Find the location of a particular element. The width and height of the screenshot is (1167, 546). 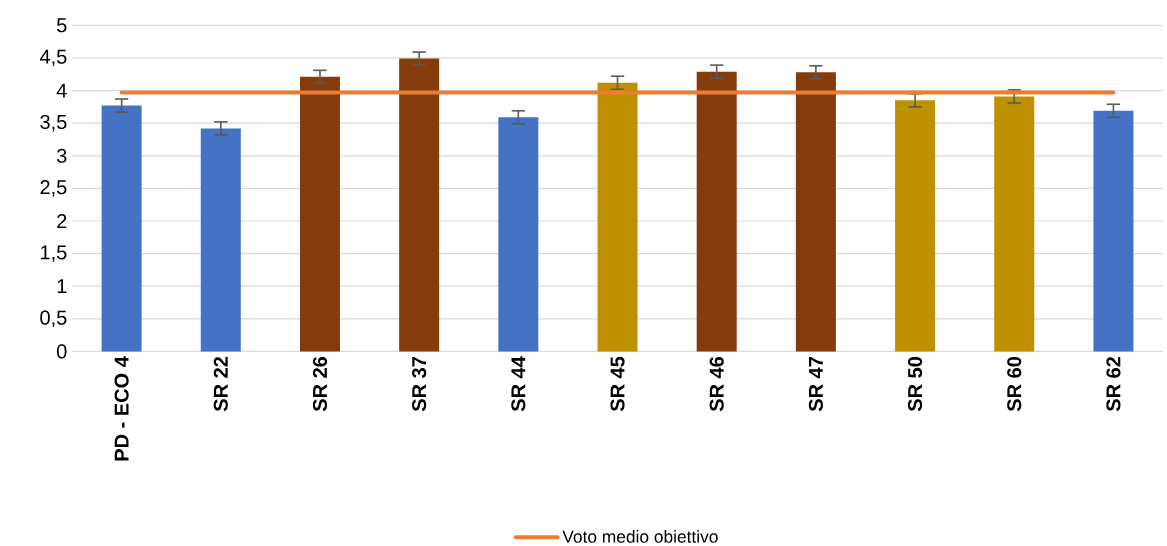

y-tick-label: 3 is located at coordinates (61, 155).